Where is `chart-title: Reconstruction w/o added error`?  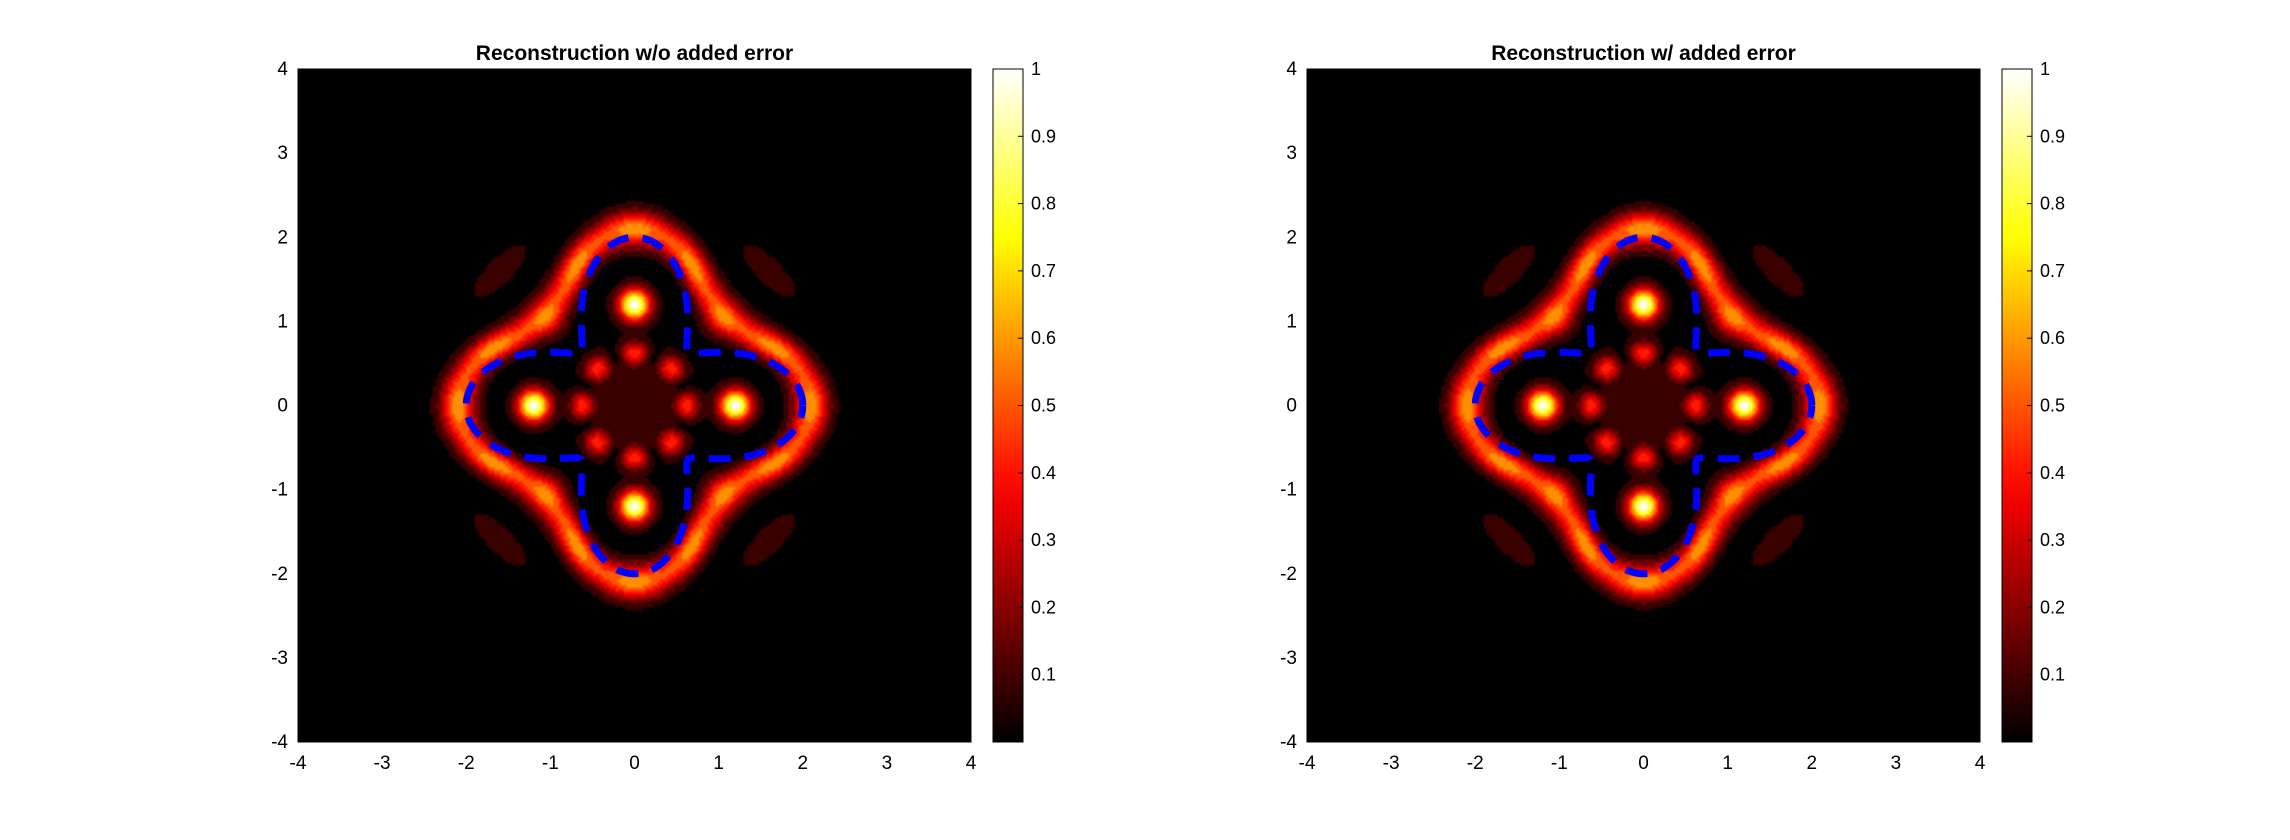
chart-title: Reconstruction w/o added error is located at coordinates (634, 53).